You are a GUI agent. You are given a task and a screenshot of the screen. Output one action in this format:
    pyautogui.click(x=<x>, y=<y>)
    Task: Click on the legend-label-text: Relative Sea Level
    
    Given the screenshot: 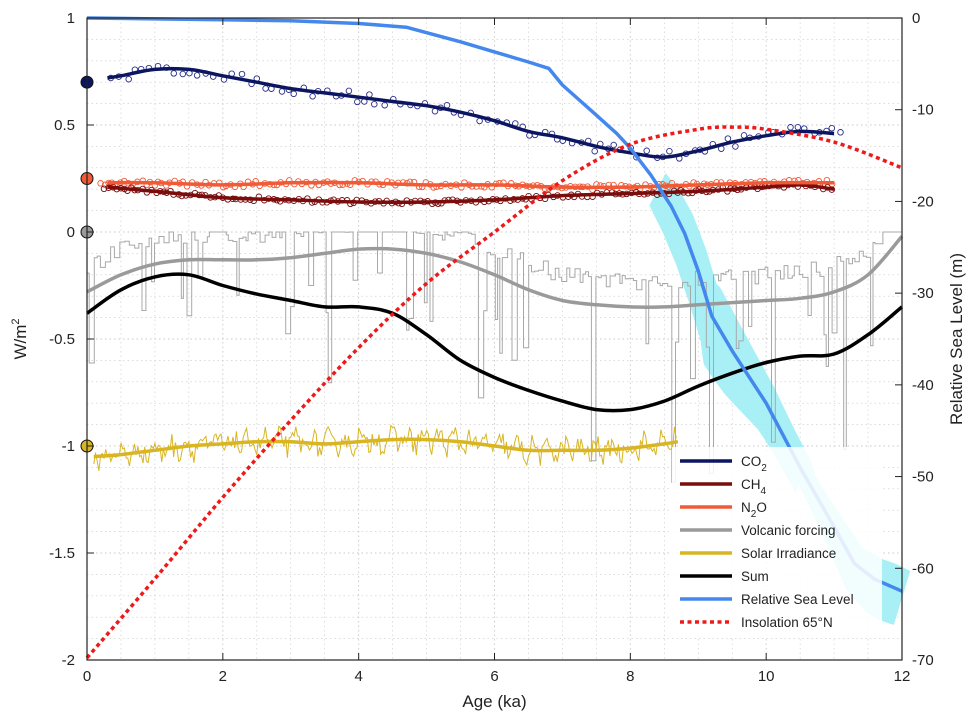 What is the action you would take?
    pyautogui.click(x=797, y=599)
    